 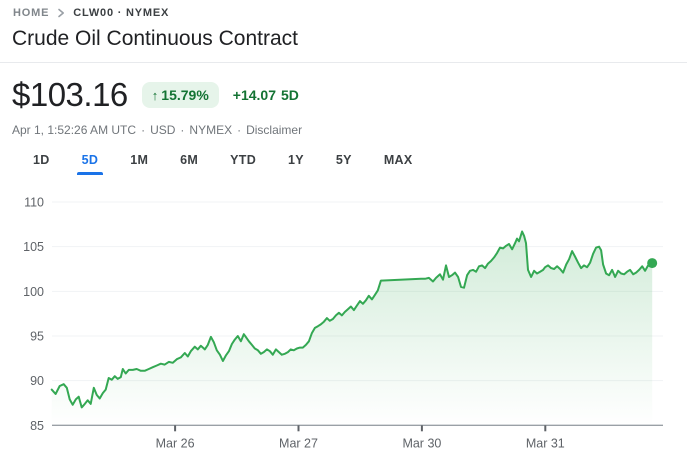 What do you see at coordinates (37, 336) in the screenshot?
I see `y-axis-label: 95` at bounding box center [37, 336].